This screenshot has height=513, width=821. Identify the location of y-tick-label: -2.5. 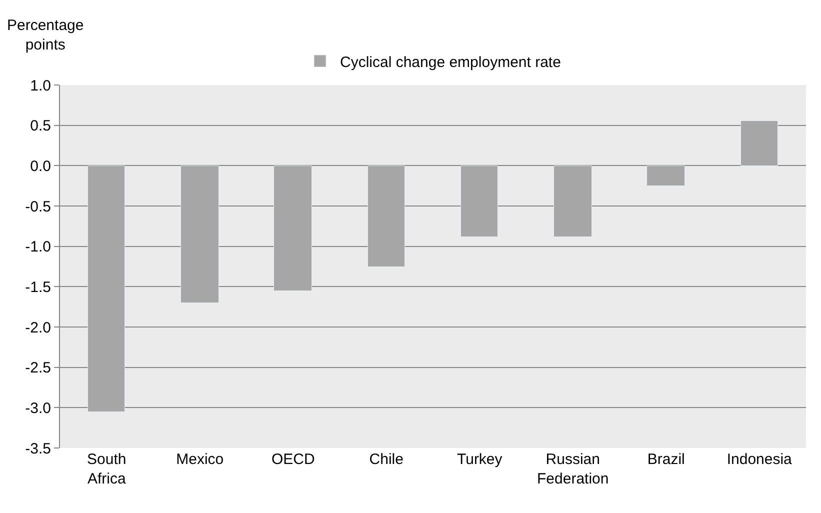
(38, 368).